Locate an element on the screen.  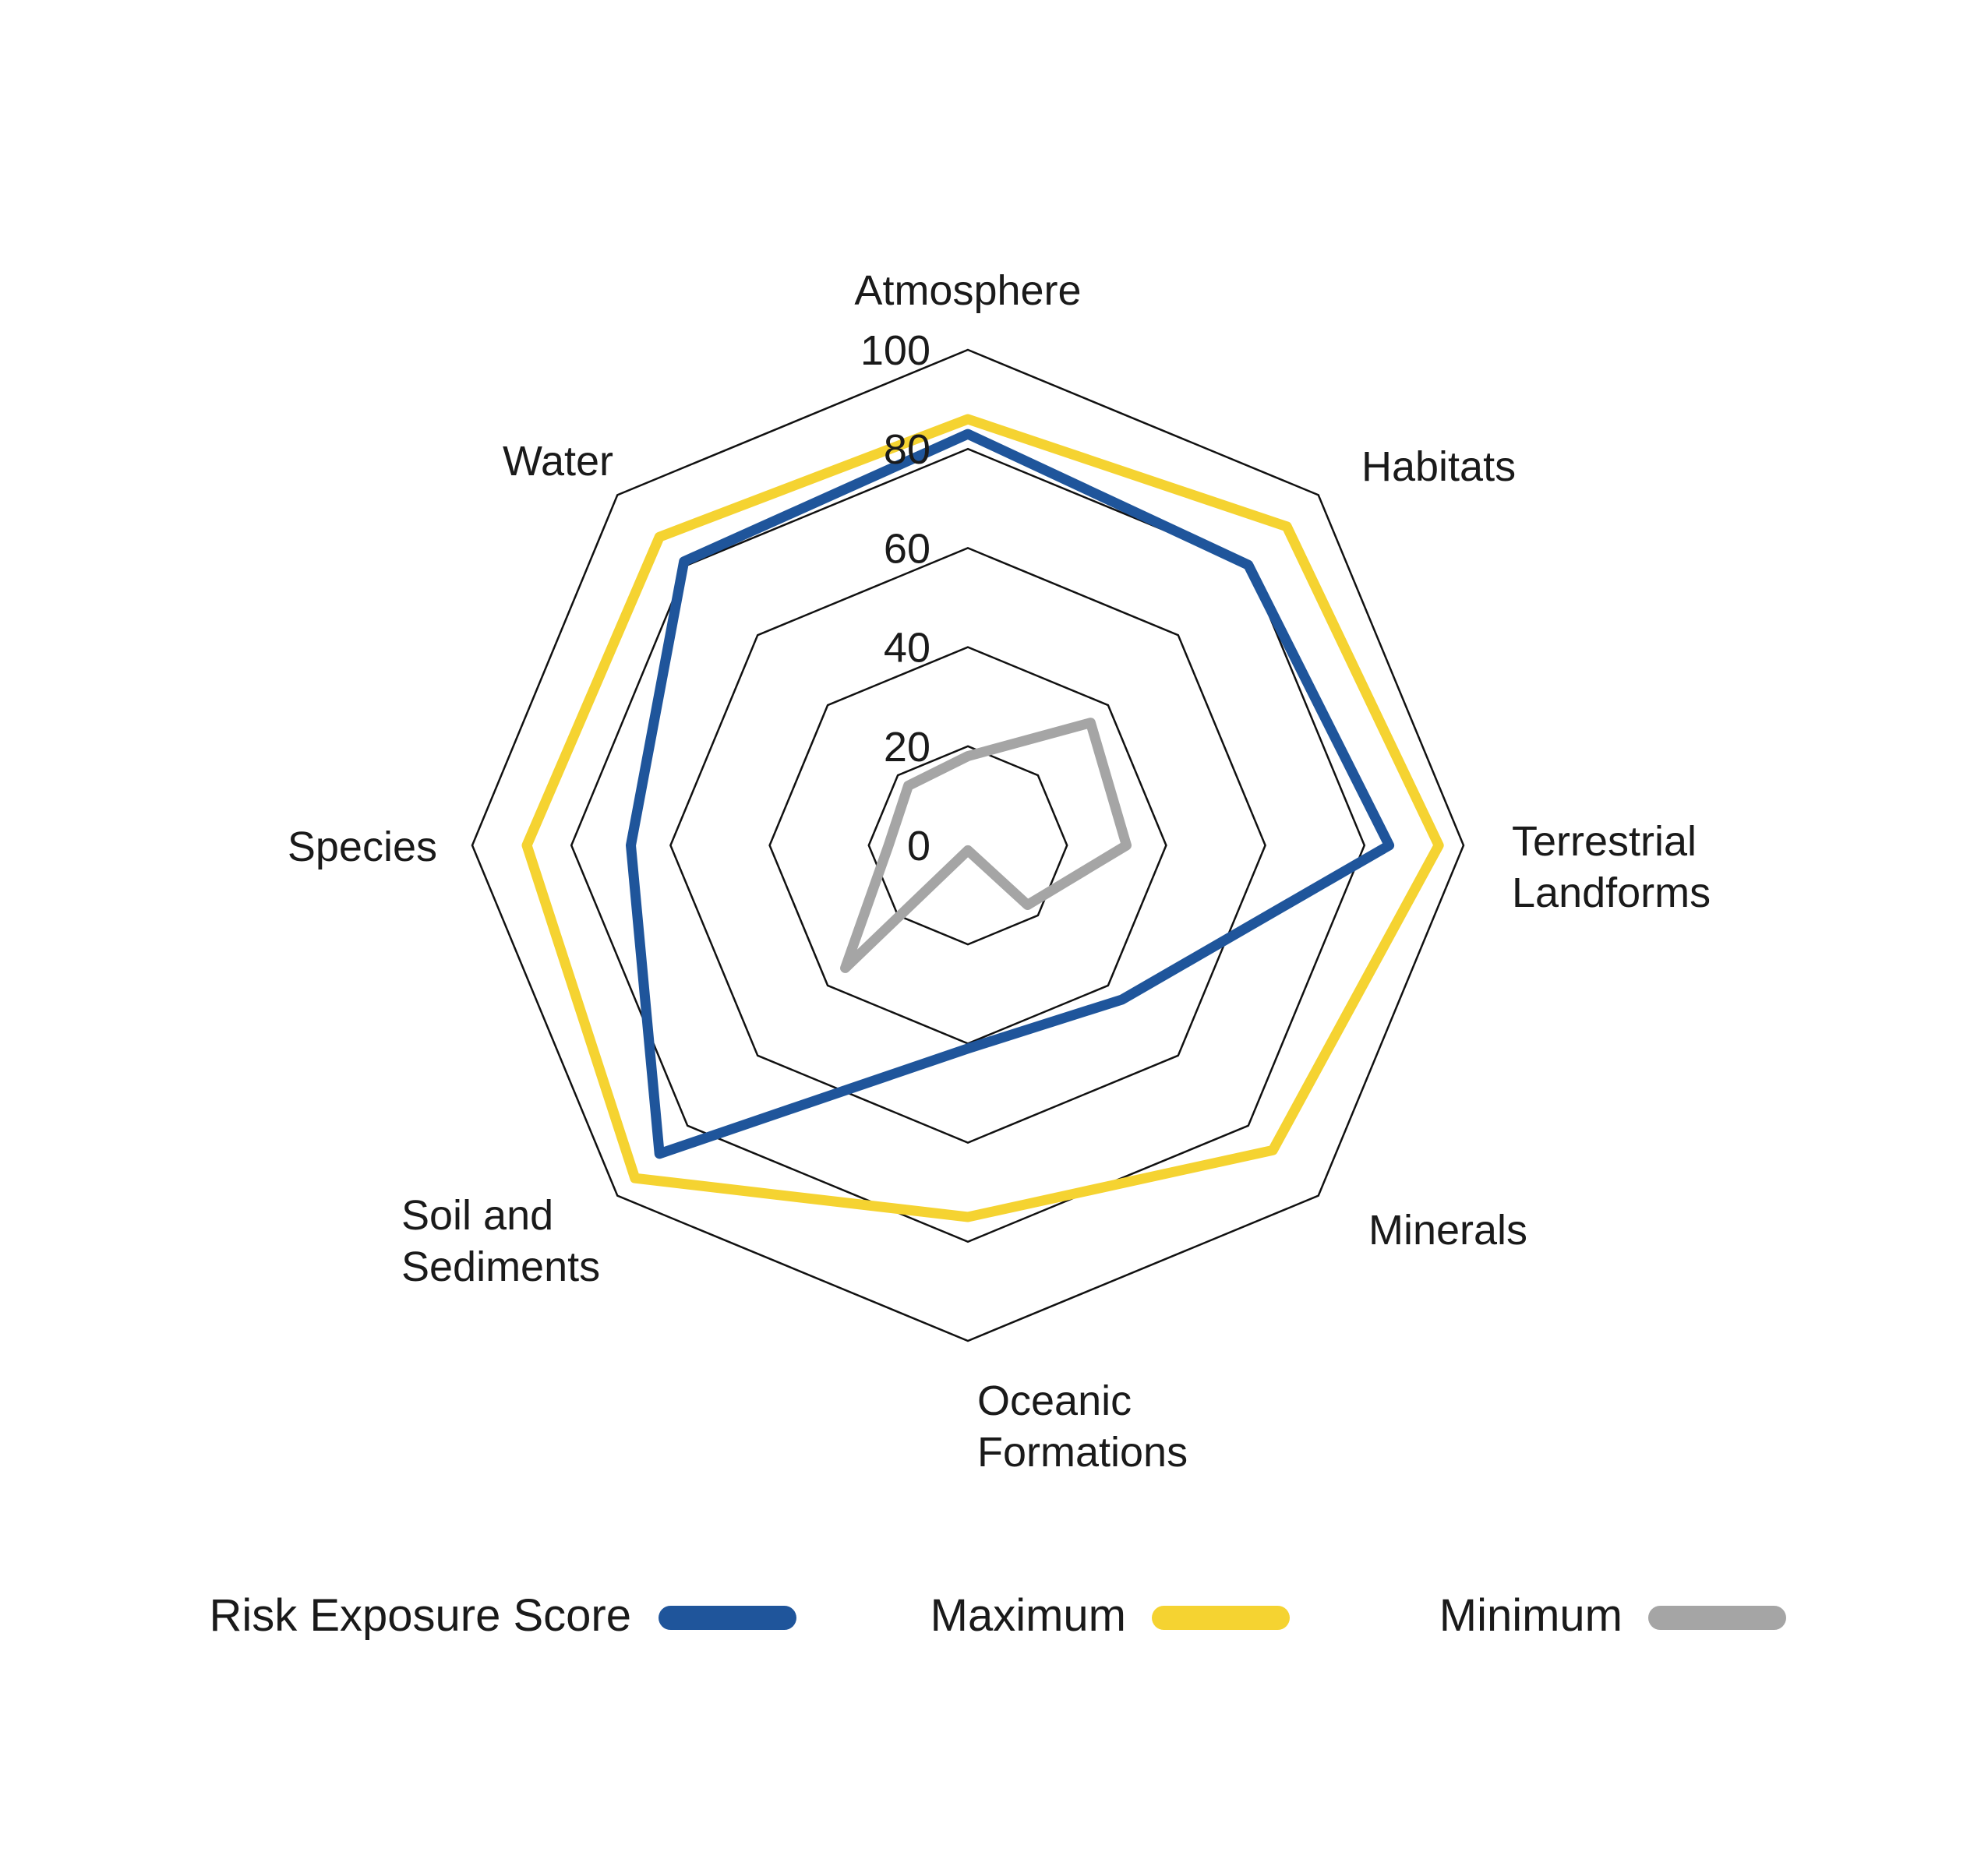
axis-label-atmosphere: Atmosphere is located at coordinates (967, 290).